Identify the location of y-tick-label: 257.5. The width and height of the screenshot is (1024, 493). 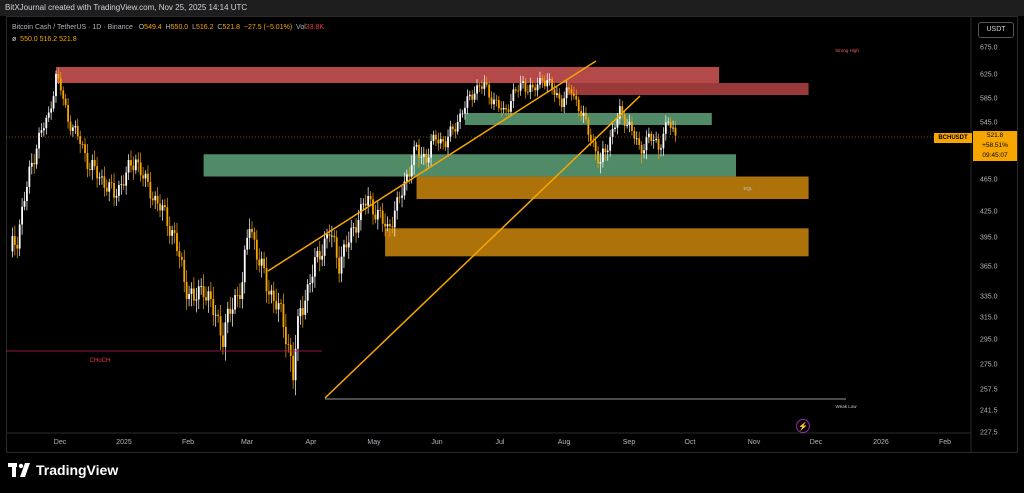
(989, 390).